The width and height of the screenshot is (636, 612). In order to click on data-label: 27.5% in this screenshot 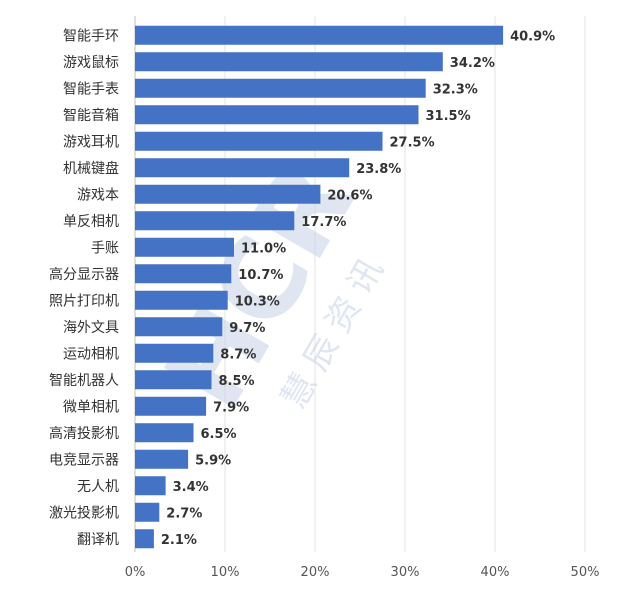, I will do `click(412, 142)`.